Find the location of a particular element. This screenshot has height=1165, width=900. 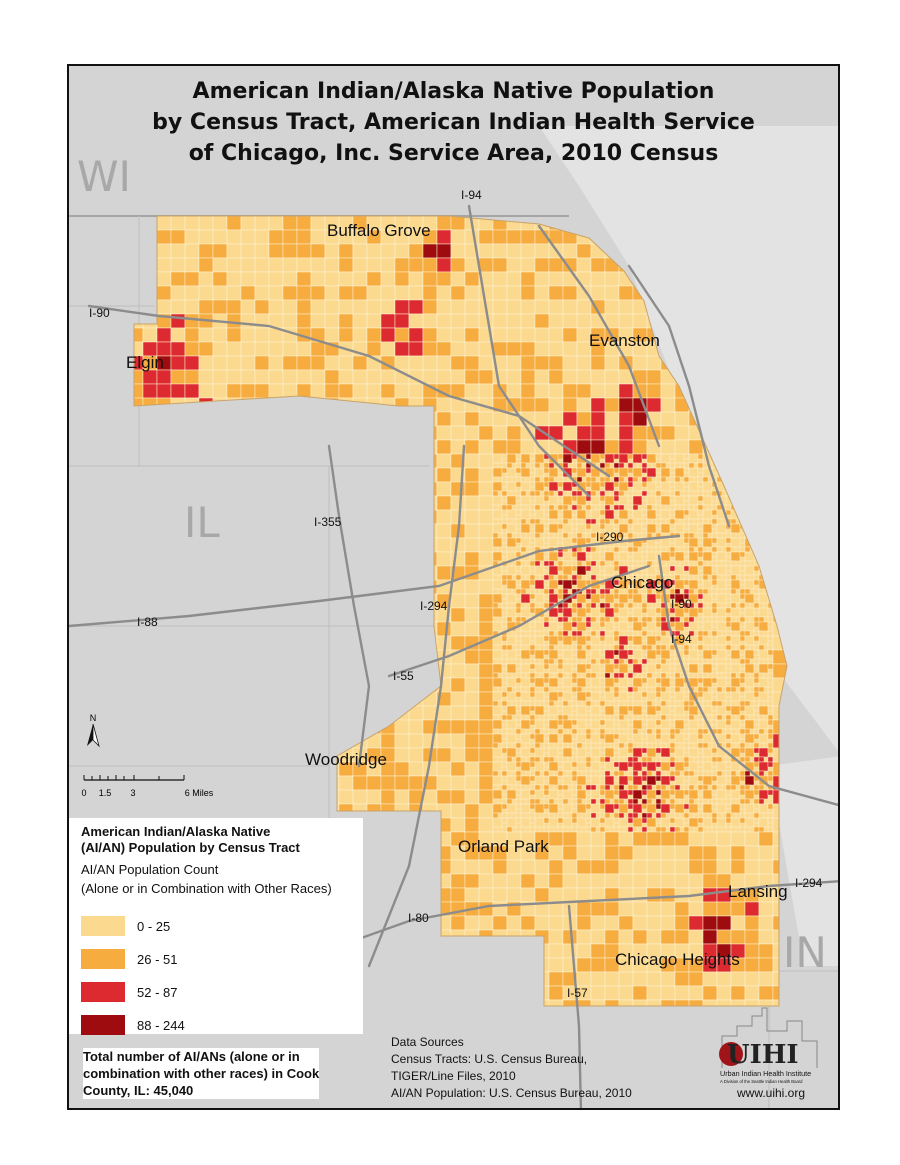

city-label-buffalo-grove: Buffalo Grove is located at coordinates (379, 230).